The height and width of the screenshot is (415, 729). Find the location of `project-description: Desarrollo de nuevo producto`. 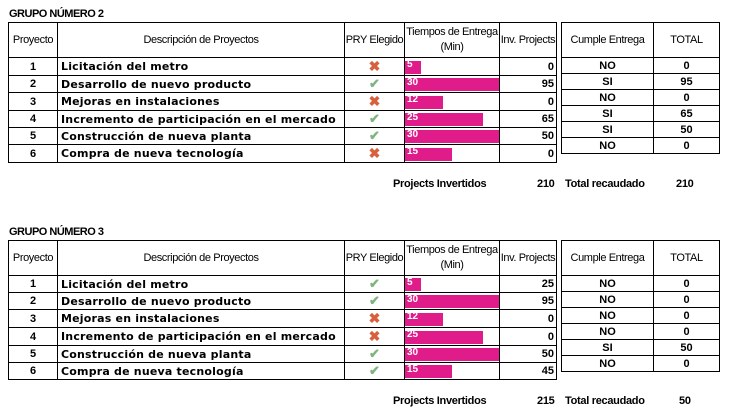

project-description: Desarrollo de nuevo producto is located at coordinates (201, 301).